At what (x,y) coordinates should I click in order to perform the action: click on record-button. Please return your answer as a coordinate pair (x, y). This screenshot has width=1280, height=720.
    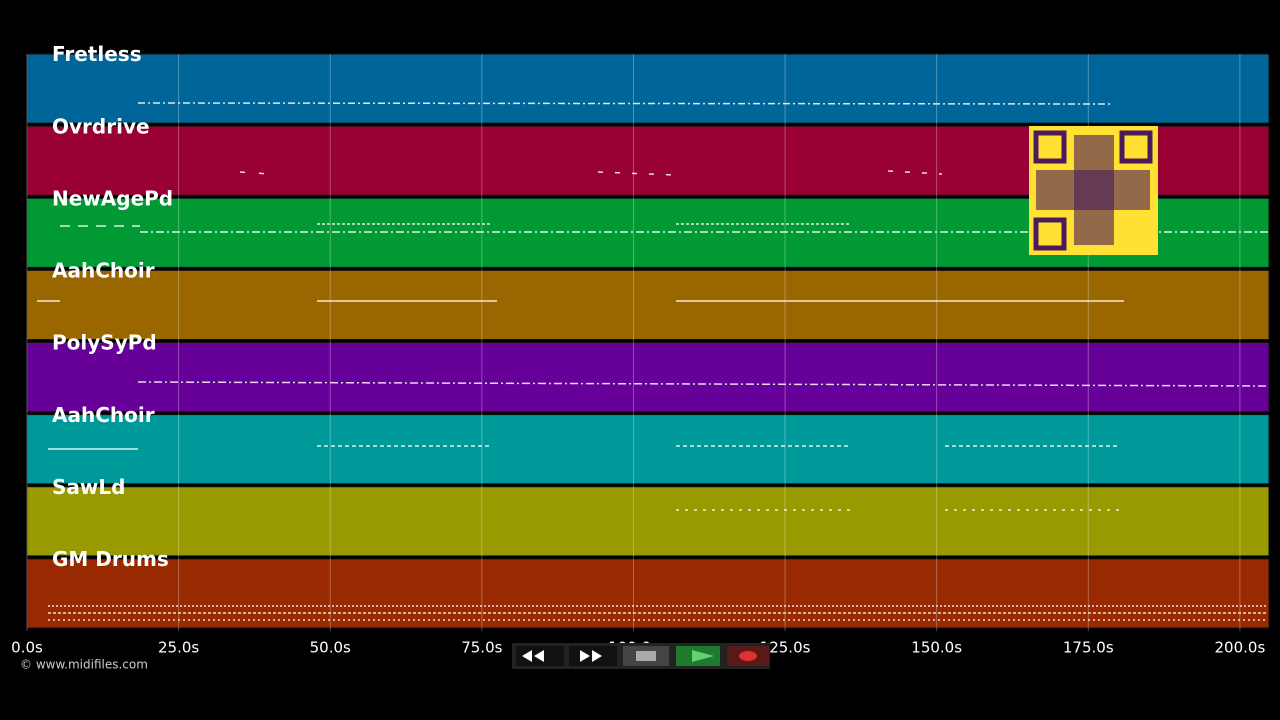
    Looking at the image, I should click on (748, 656).